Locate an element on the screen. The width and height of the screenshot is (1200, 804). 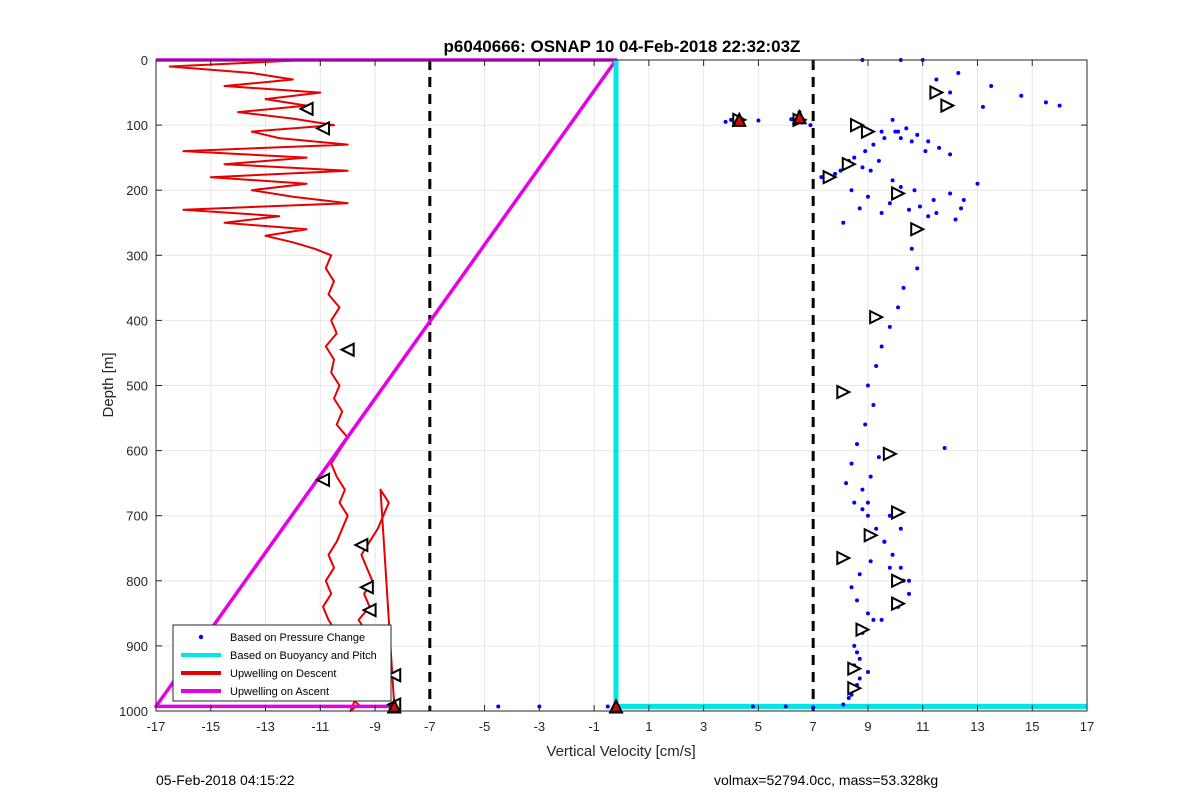
footer-glider-params: volmax=52794.0cc, mass=53.328kg is located at coordinates (826, 780).